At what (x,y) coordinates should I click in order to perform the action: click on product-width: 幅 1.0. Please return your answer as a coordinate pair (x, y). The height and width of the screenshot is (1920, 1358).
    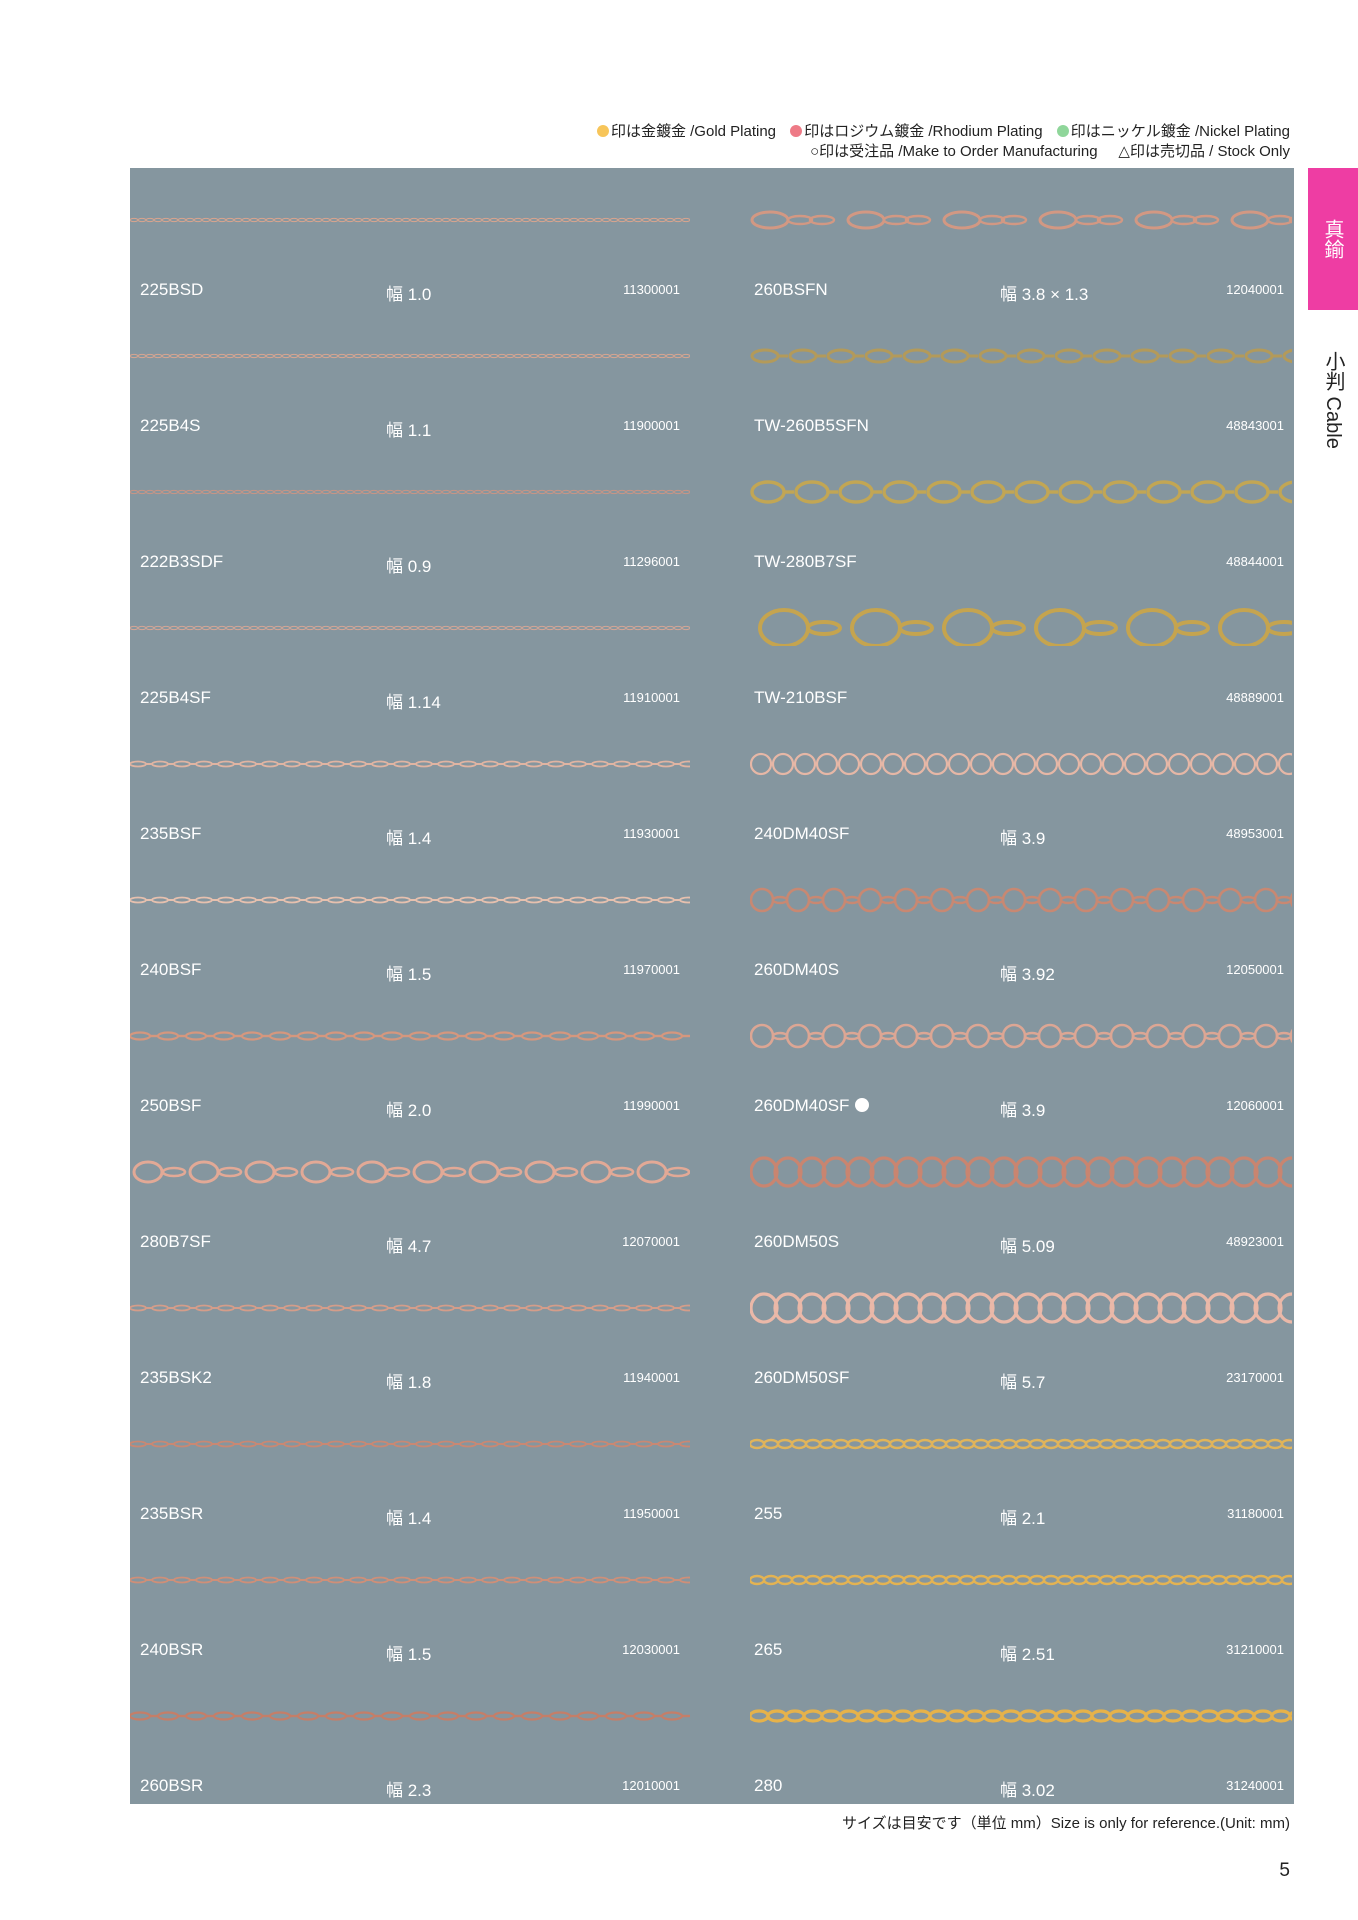
    Looking at the image, I should click on (409, 294).